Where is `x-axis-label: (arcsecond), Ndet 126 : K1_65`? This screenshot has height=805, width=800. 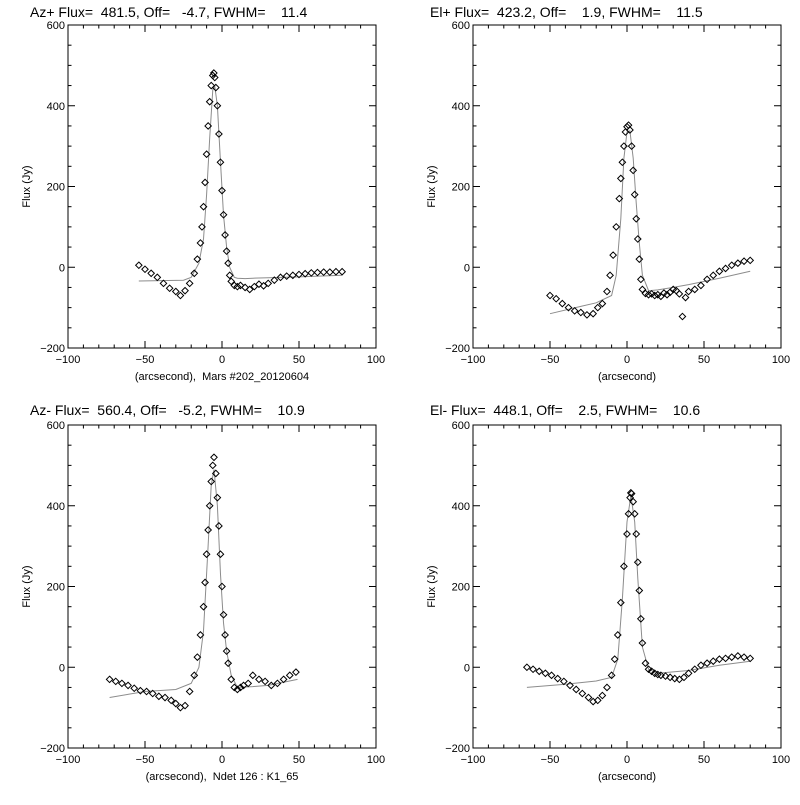 x-axis-label: (arcsecond), Ndet 126 : K1_65 is located at coordinates (222, 777).